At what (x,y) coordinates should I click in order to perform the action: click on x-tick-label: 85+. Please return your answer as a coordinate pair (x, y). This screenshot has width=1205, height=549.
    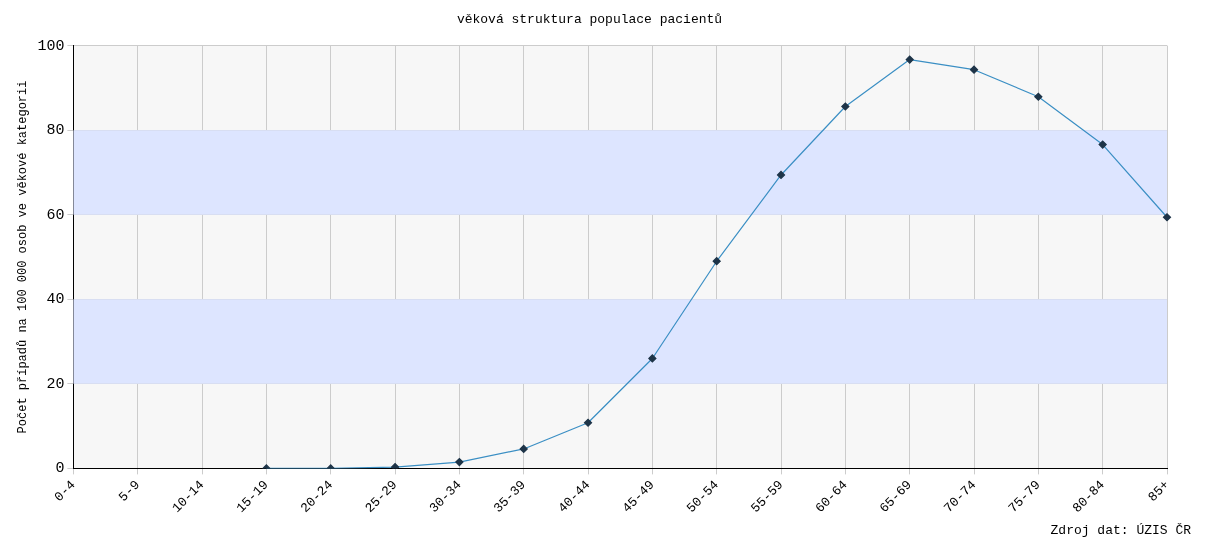
    Looking at the image, I should click on (1159, 491).